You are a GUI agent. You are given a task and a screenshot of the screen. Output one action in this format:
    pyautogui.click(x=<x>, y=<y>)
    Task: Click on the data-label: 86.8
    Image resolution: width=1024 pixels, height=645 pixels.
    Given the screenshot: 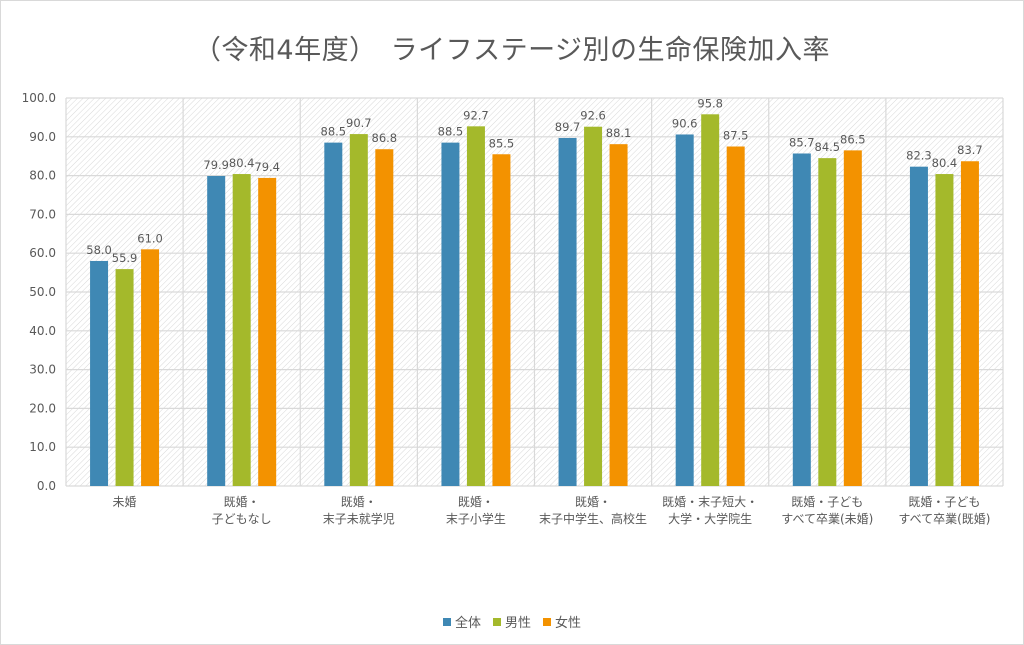 What is the action you would take?
    pyautogui.click(x=385, y=138)
    